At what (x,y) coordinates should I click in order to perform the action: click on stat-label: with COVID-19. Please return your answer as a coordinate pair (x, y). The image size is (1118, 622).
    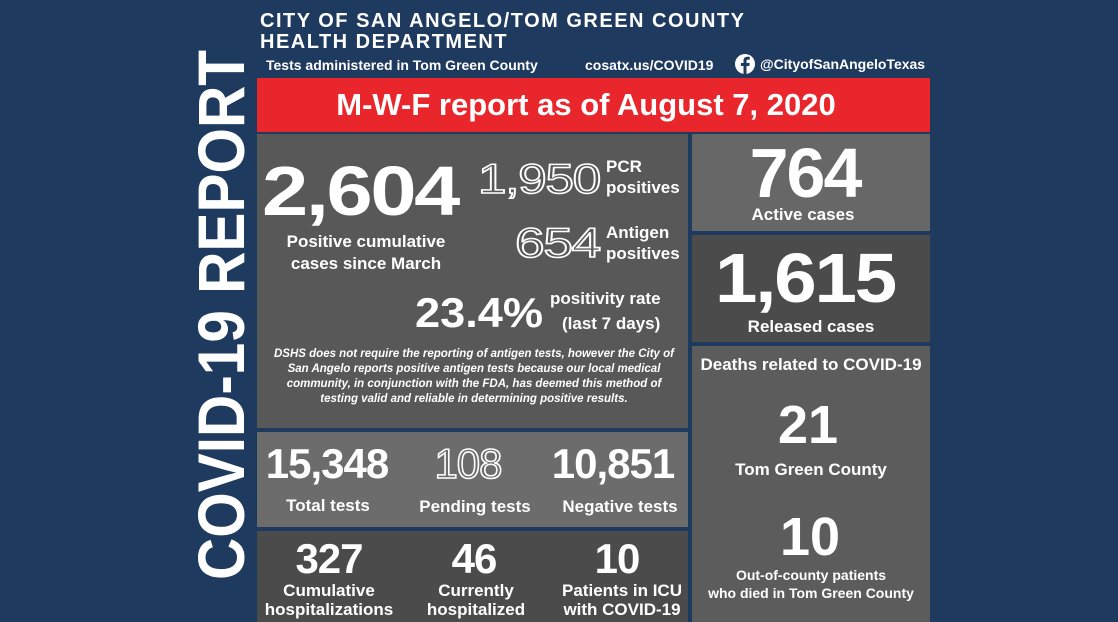
    Looking at the image, I should click on (621, 609).